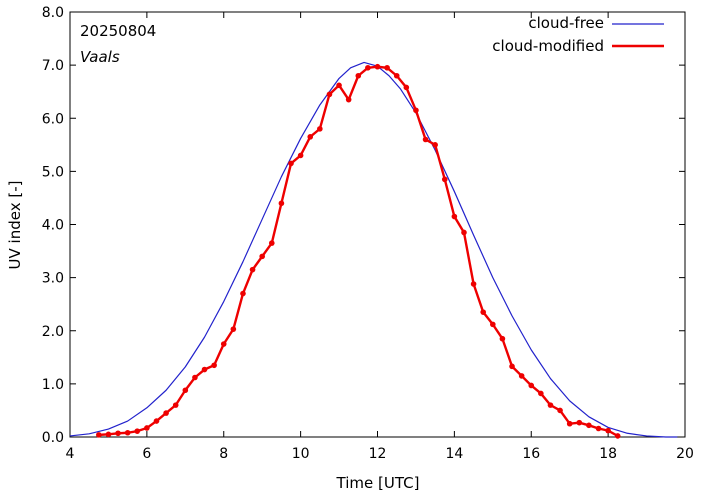 Image resolution: width=702 pixels, height=497 pixels. Describe the element at coordinates (146, 454) in the screenshot. I see `x-tick-label: 6` at that location.